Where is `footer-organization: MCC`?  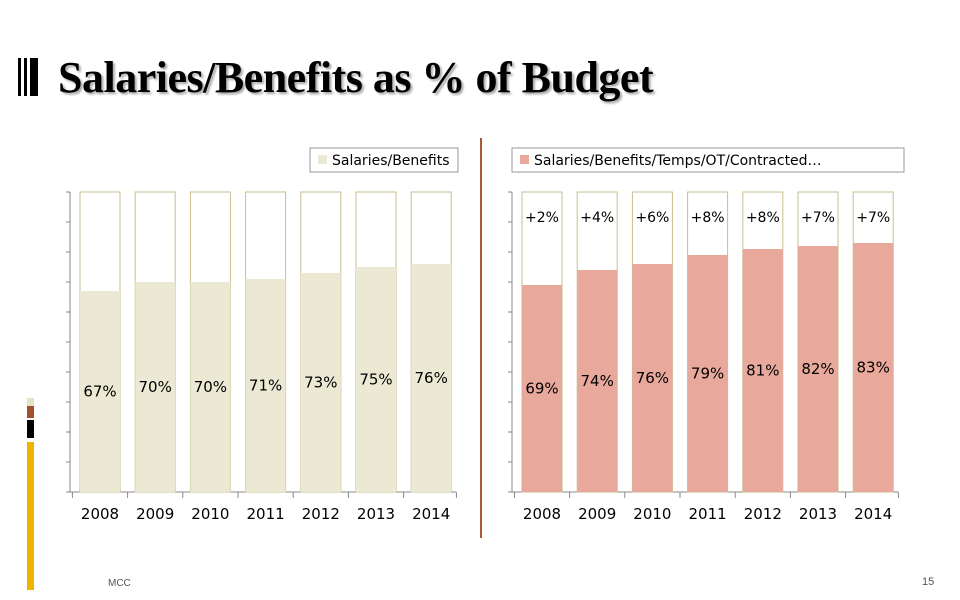 footer-organization: MCC is located at coordinates (119, 583).